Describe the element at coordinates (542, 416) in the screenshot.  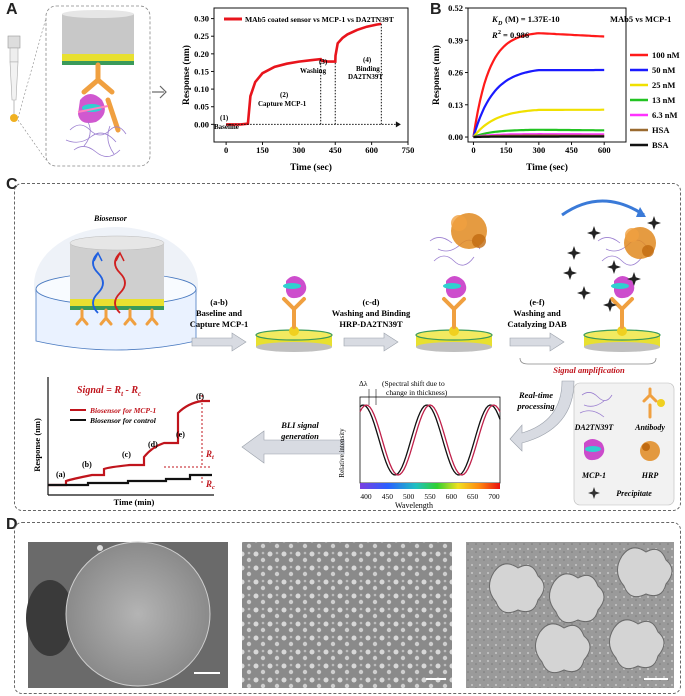
I see `realtime-arrow` at that location.